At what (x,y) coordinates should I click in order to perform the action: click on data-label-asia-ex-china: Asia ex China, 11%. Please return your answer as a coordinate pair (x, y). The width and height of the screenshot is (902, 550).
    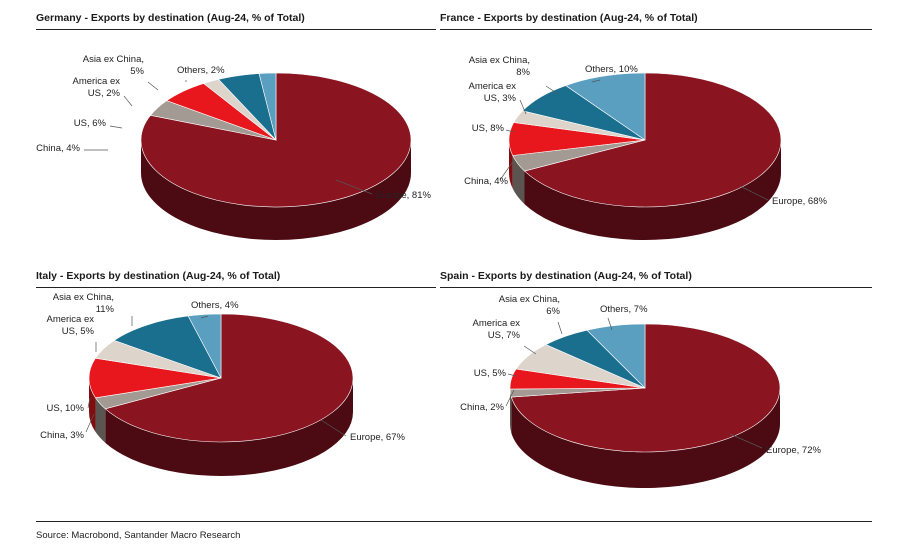
    Looking at the image, I should click on (84, 303).